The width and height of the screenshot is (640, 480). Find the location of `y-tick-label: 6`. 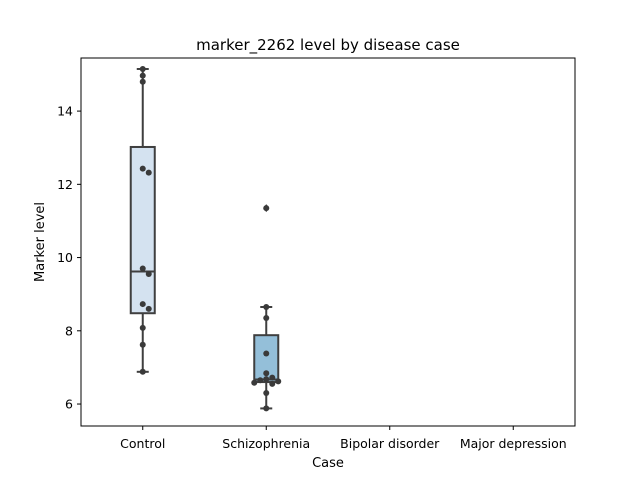

y-tick-label: 6 is located at coordinates (69, 404).